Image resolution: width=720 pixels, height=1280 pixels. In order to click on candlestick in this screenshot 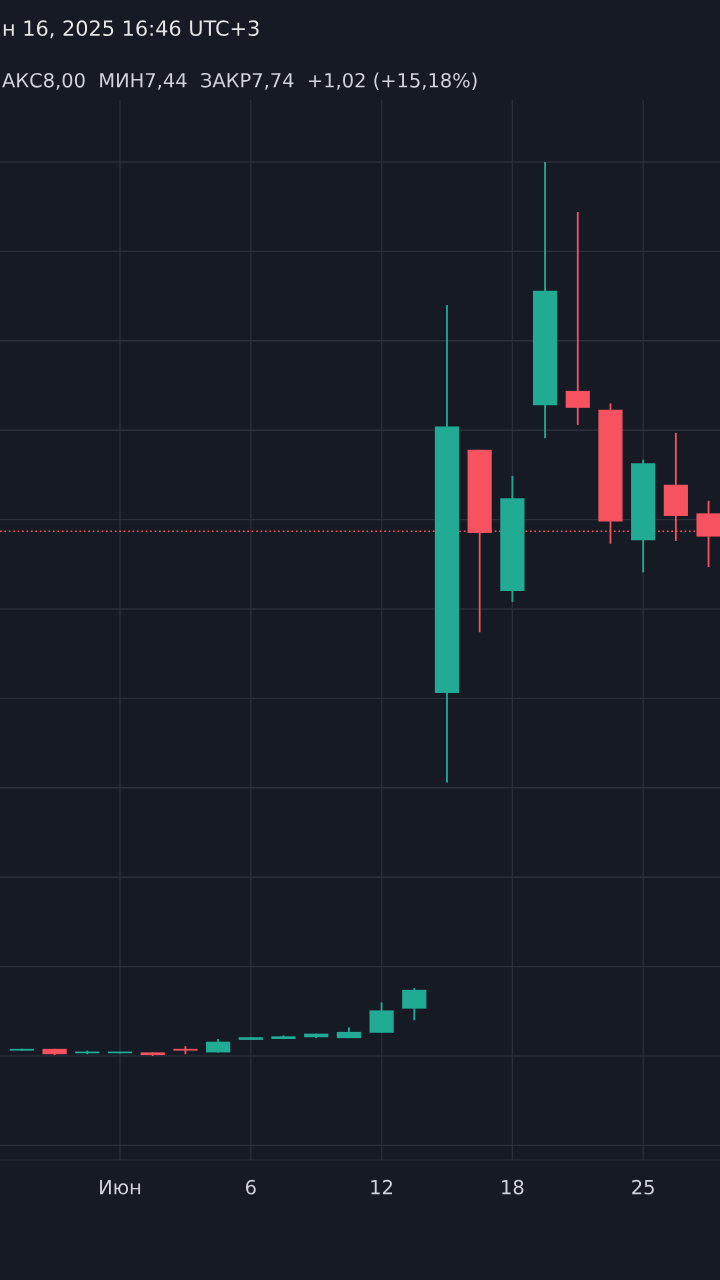, I will do `click(577, 318)`.